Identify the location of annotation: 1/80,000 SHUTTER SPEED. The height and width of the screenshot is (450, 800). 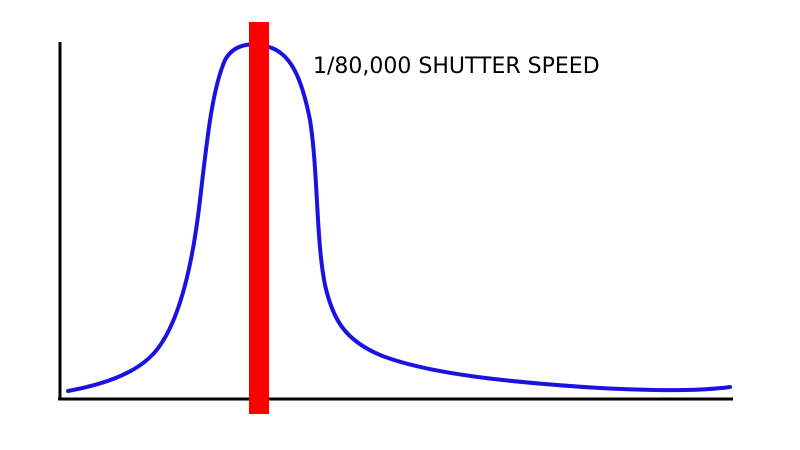
(456, 66).